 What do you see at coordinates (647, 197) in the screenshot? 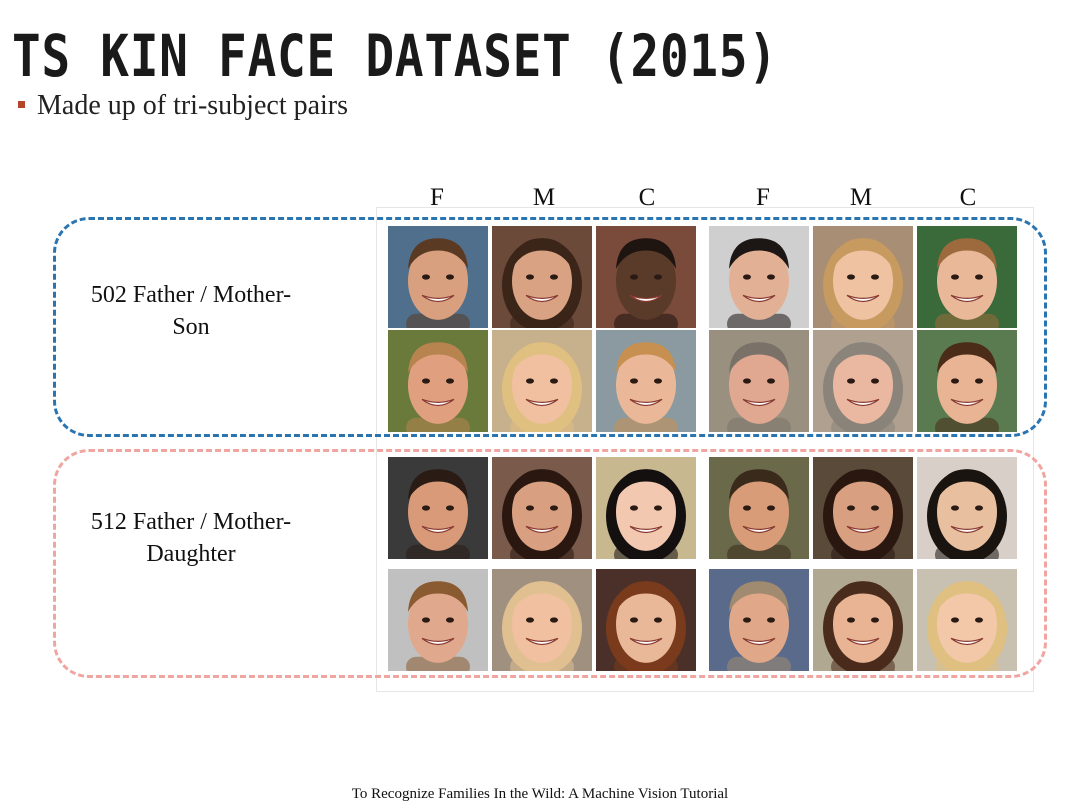
I see `column-header-child-1: C` at bounding box center [647, 197].